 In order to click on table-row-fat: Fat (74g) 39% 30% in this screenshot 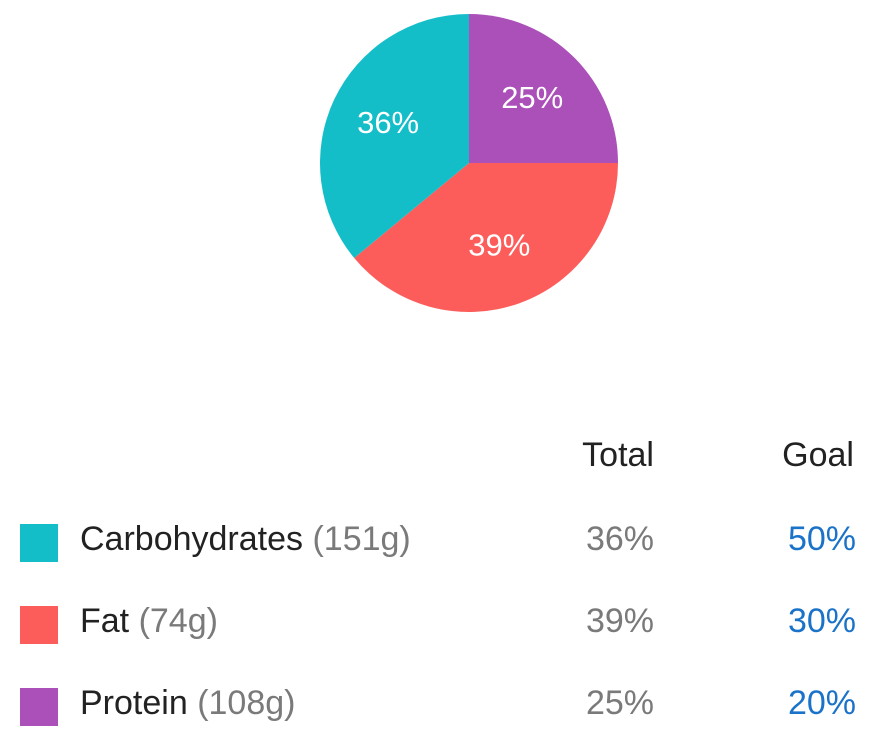, I will do `click(442, 627)`.